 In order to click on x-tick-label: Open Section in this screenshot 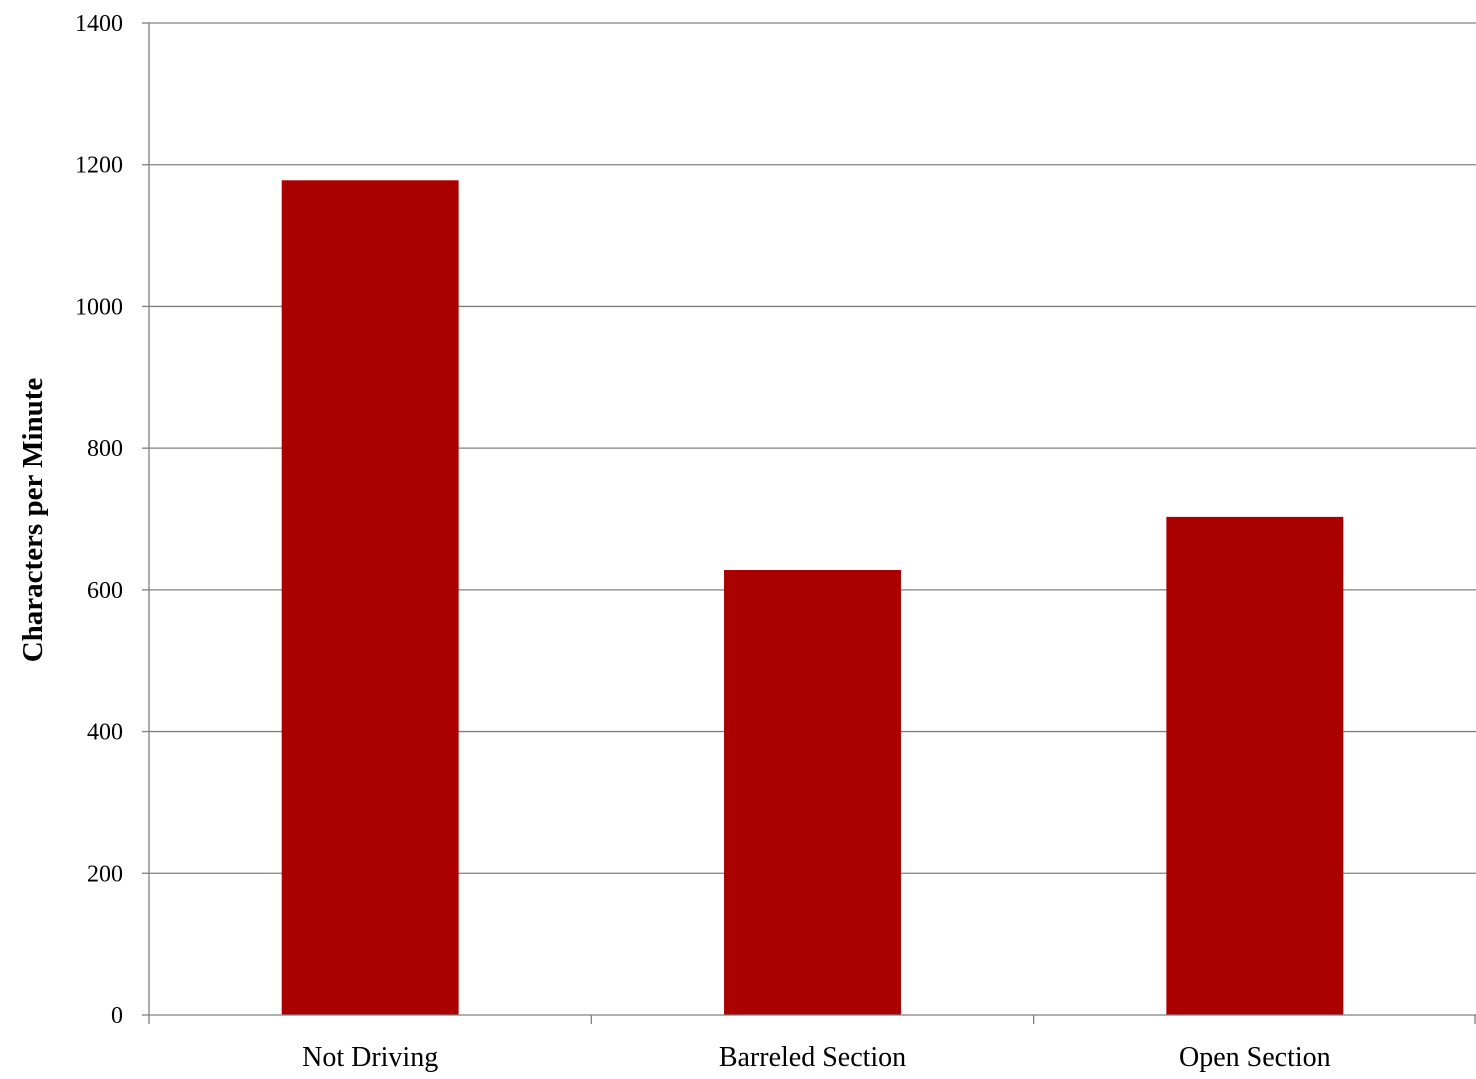, I will do `click(1255, 1057)`.